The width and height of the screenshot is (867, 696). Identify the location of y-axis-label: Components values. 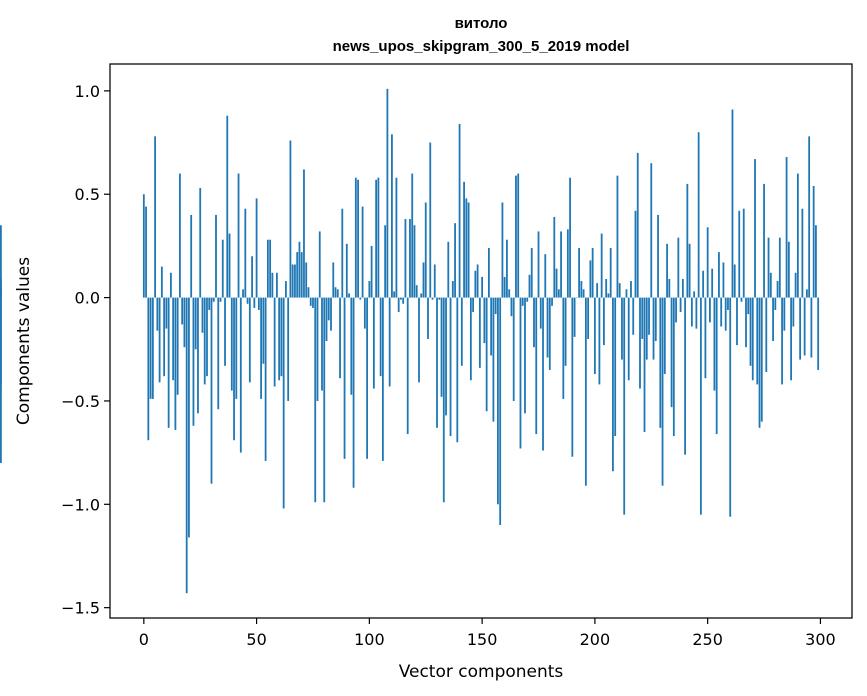
(24, 341).